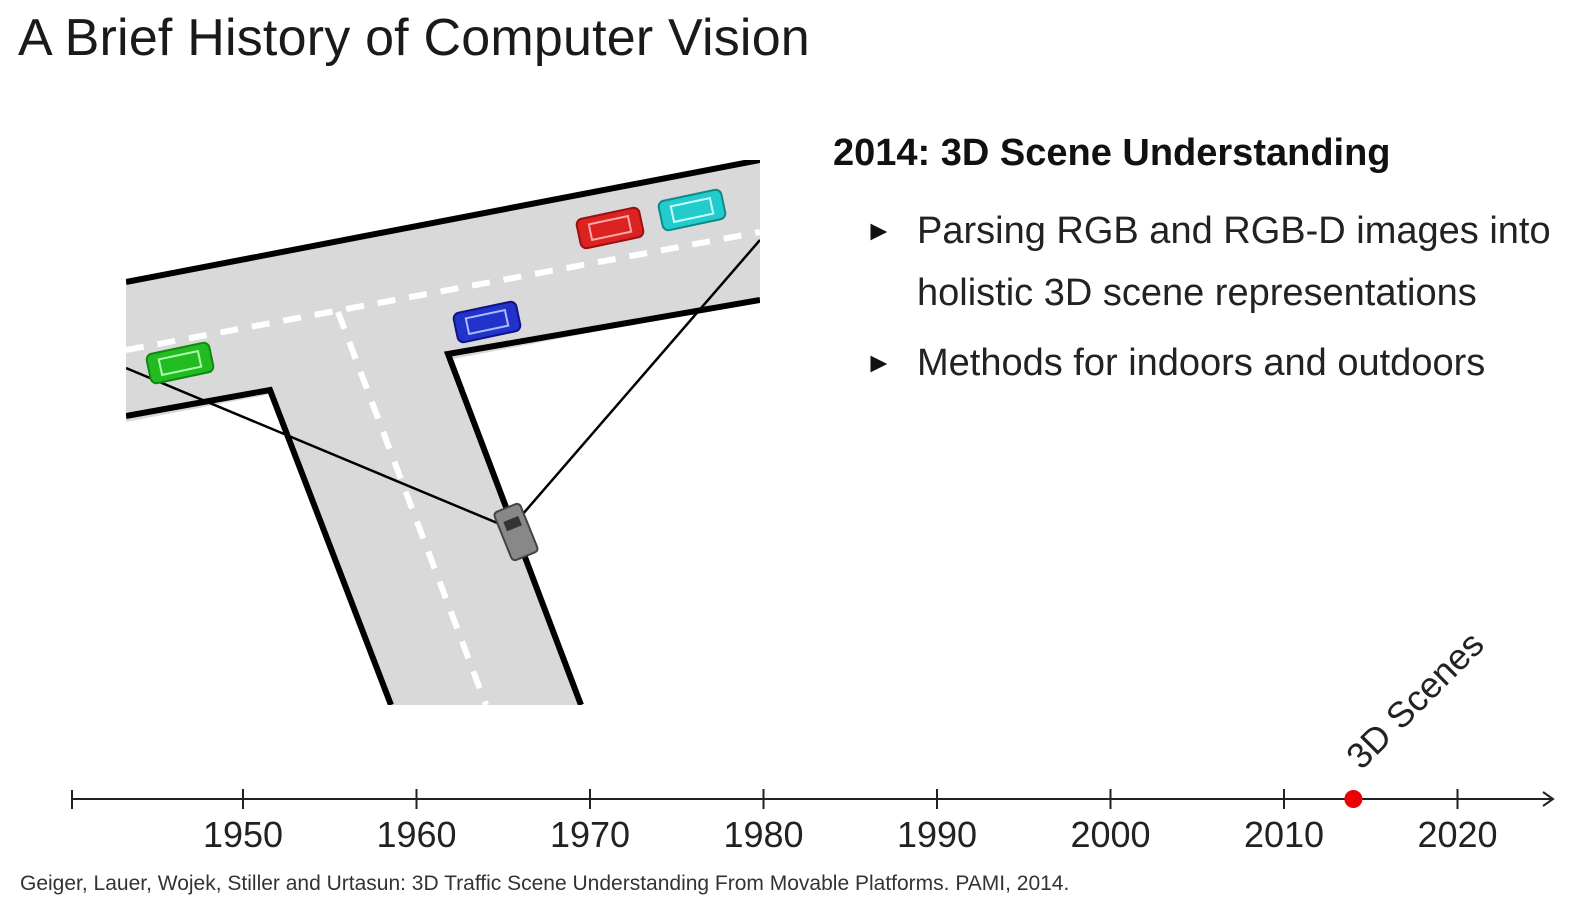  What do you see at coordinates (1284, 834) in the screenshot?
I see `timeline-year-label: 2010` at bounding box center [1284, 834].